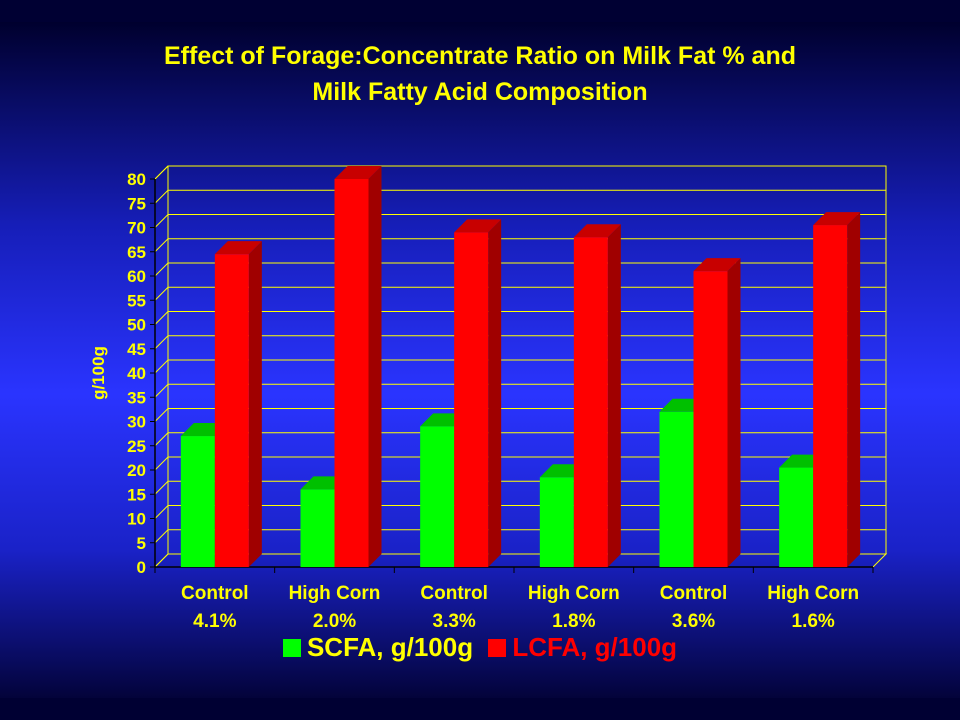 This screenshot has width=960, height=720. I want to click on x-tick-label-3-line-1: Control, so click(454, 593).